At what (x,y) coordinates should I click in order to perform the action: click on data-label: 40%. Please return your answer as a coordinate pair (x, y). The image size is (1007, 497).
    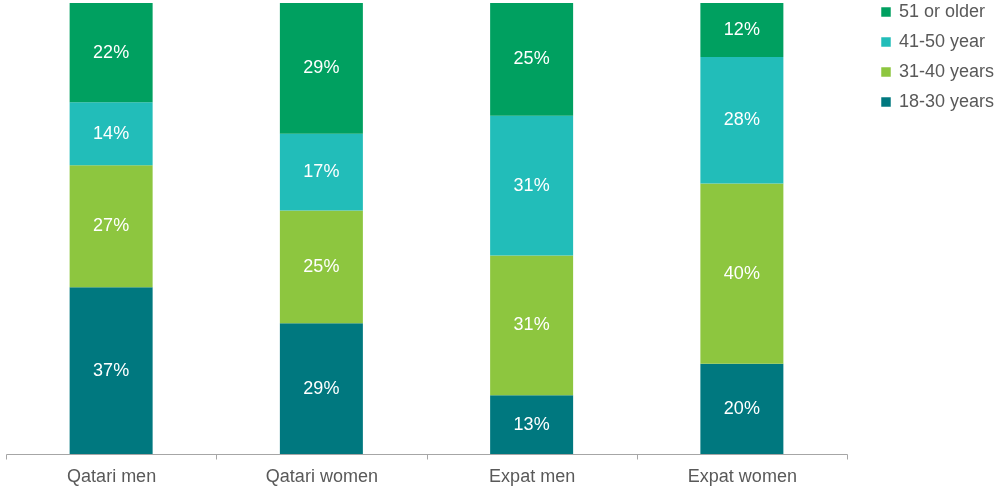
    Looking at the image, I should click on (741, 272).